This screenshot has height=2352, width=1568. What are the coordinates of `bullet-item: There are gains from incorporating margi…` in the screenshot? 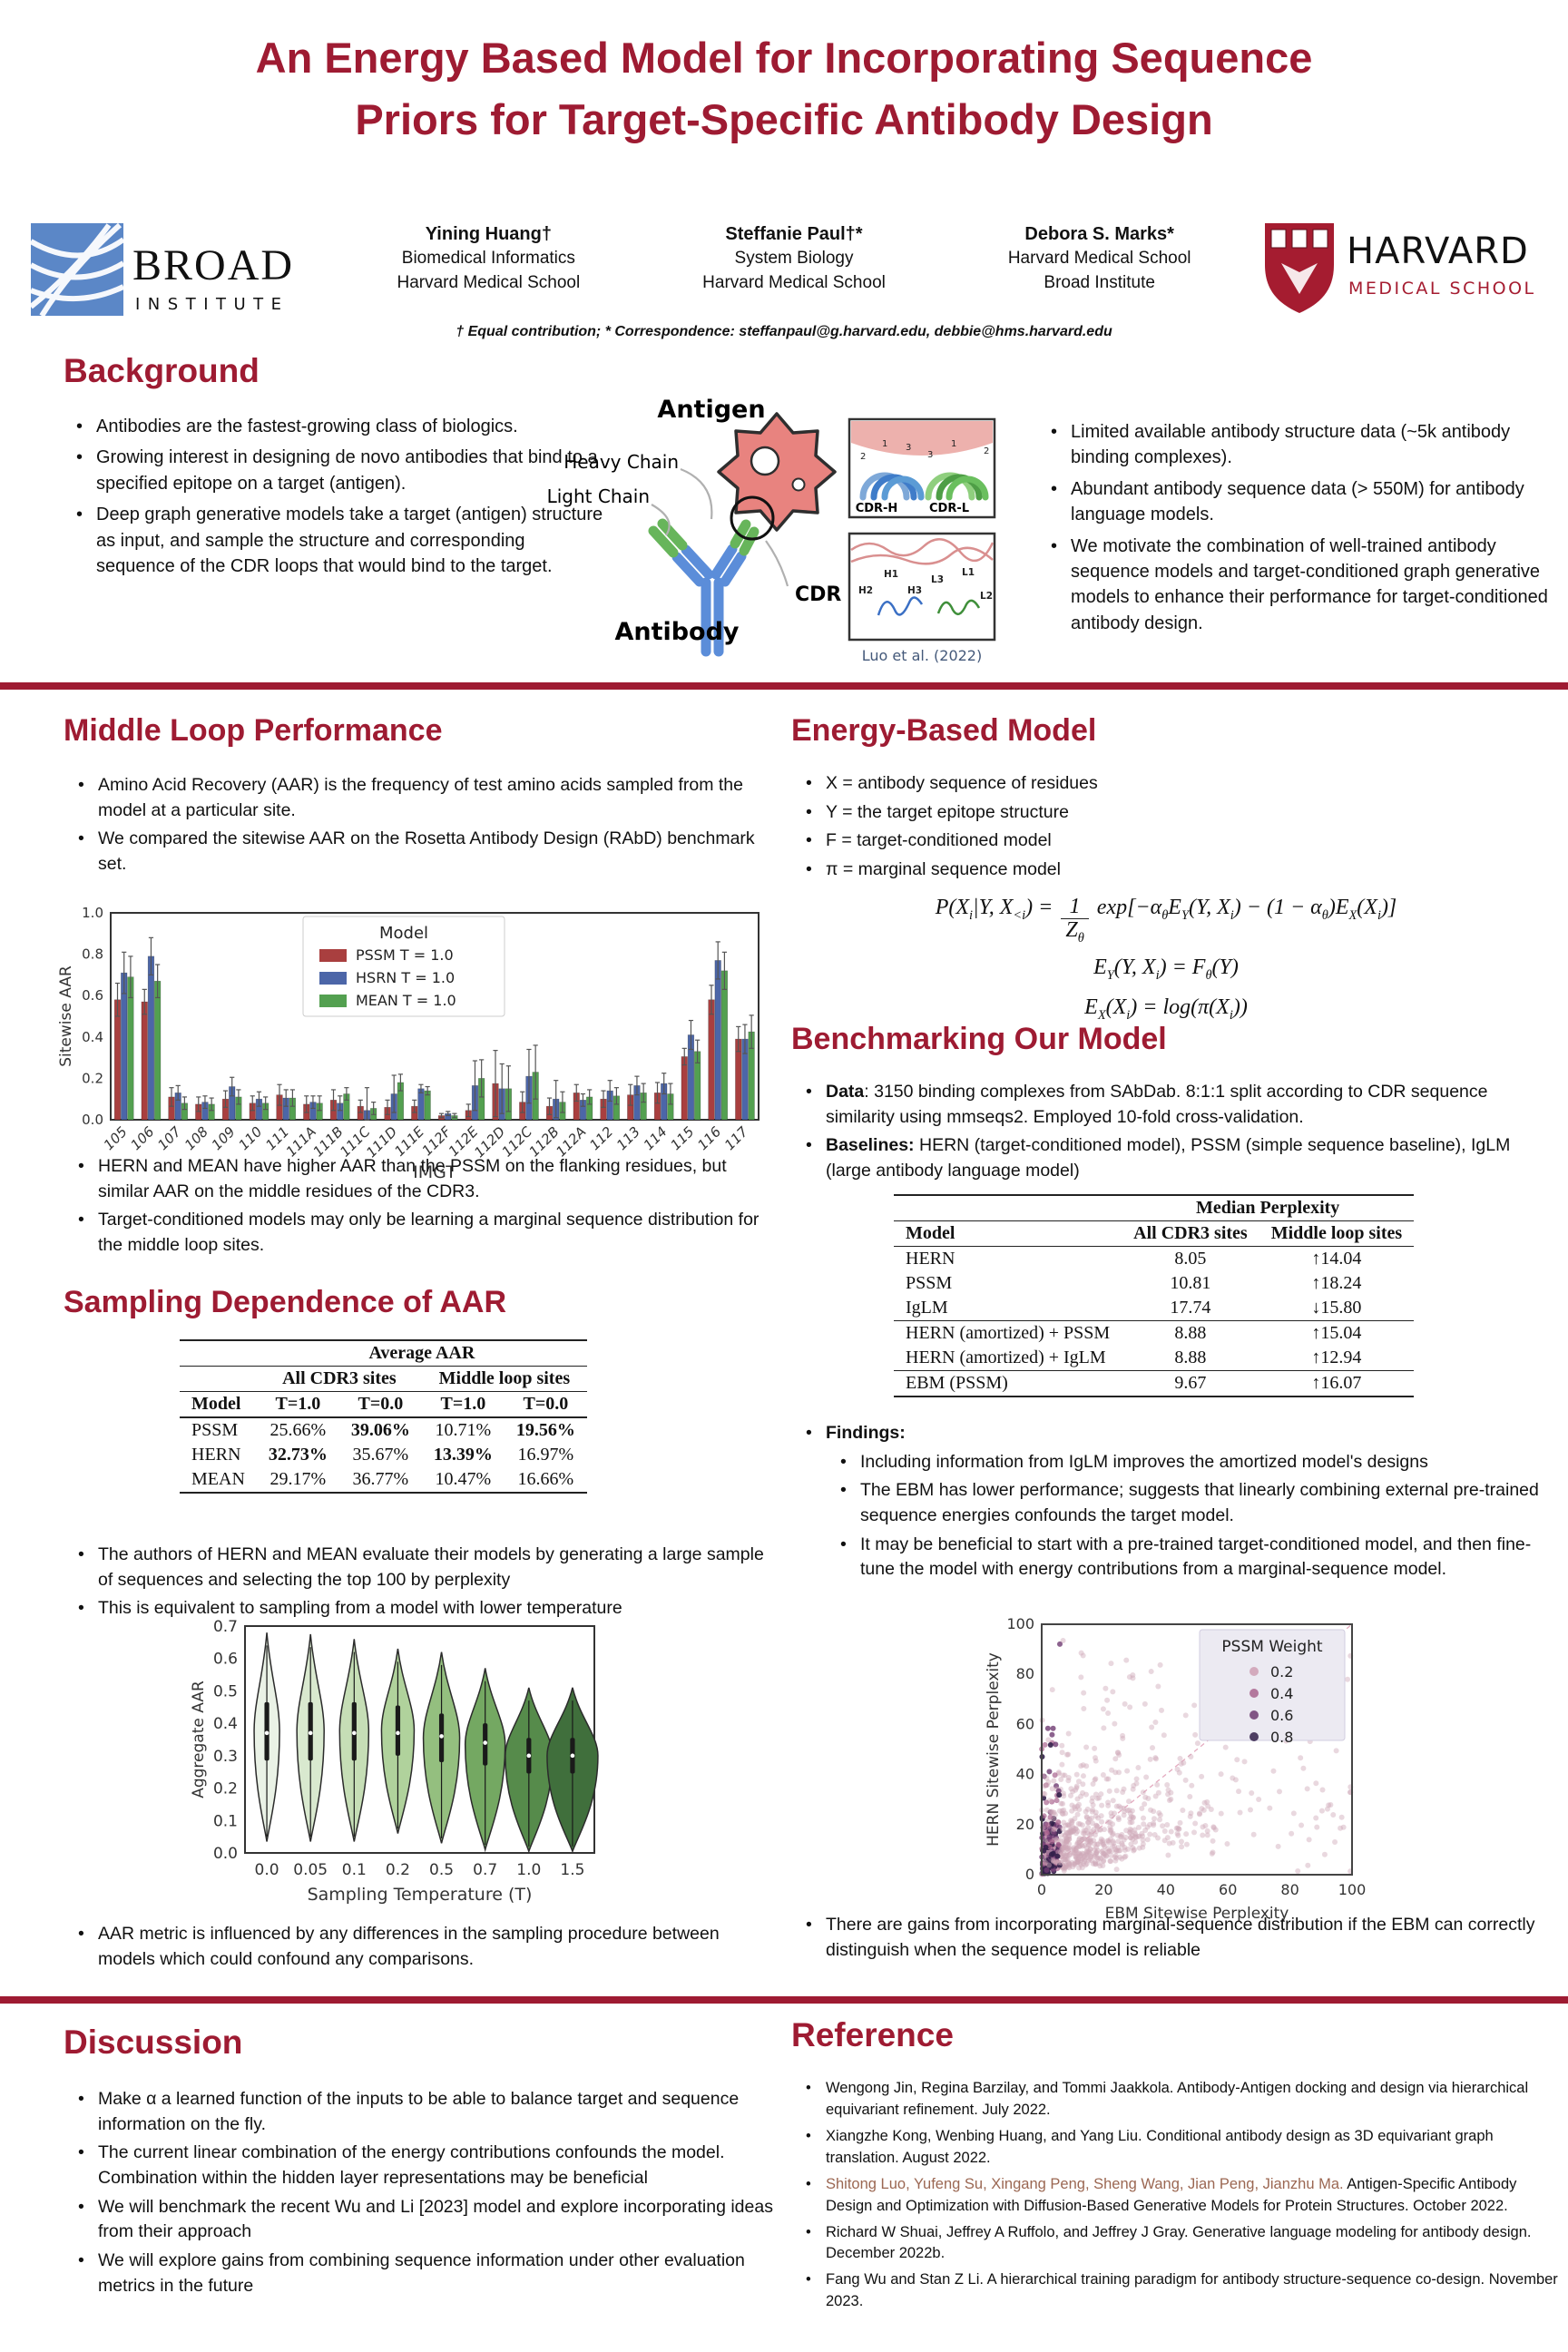 It's located at (1175, 1938).